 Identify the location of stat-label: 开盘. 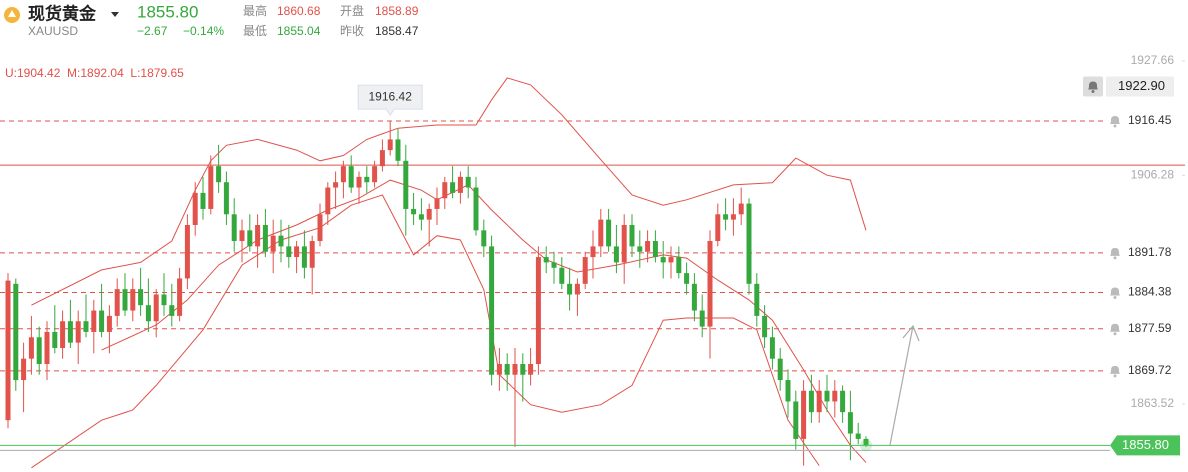
(352, 10).